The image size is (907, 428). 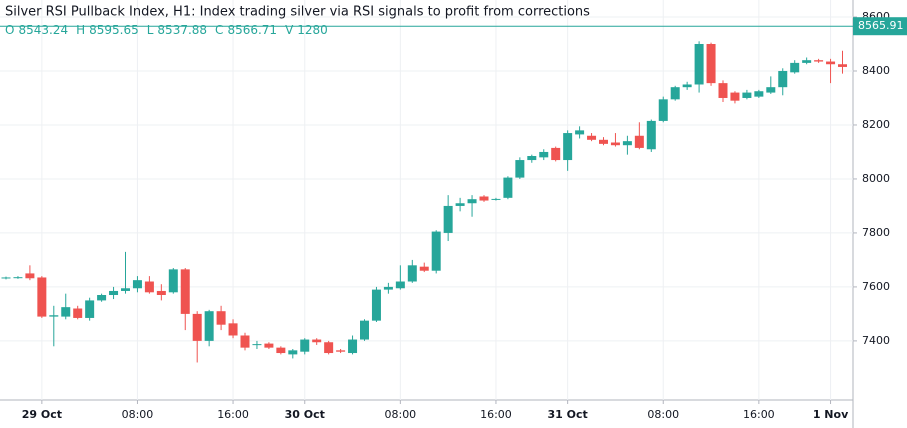 What do you see at coordinates (876, 70) in the screenshot?
I see `y-tick-label: 8400` at bounding box center [876, 70].